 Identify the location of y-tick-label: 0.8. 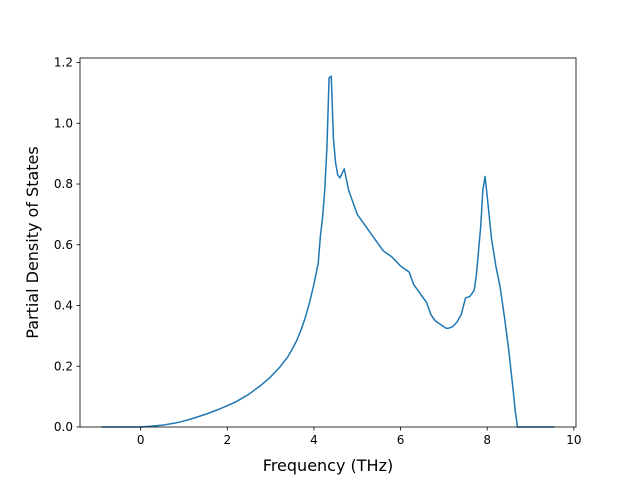
(63, 184).